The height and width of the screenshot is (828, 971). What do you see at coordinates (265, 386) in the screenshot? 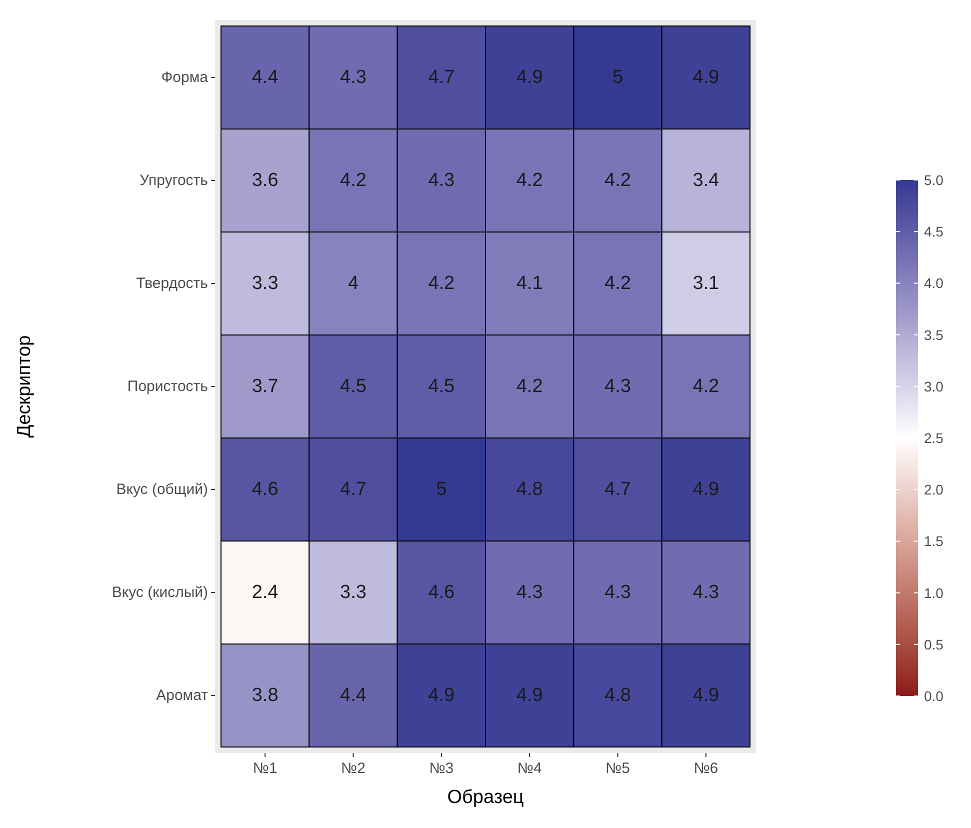
I see `data-label: 3.7` at bounding box center [265, 386].